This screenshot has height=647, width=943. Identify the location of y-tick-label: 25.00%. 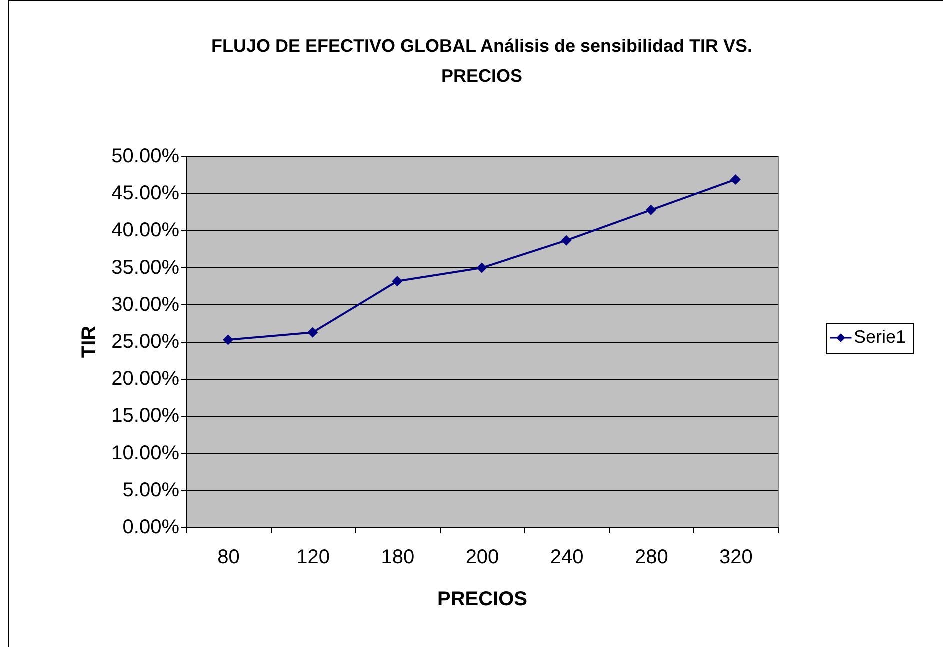
(146, 342).